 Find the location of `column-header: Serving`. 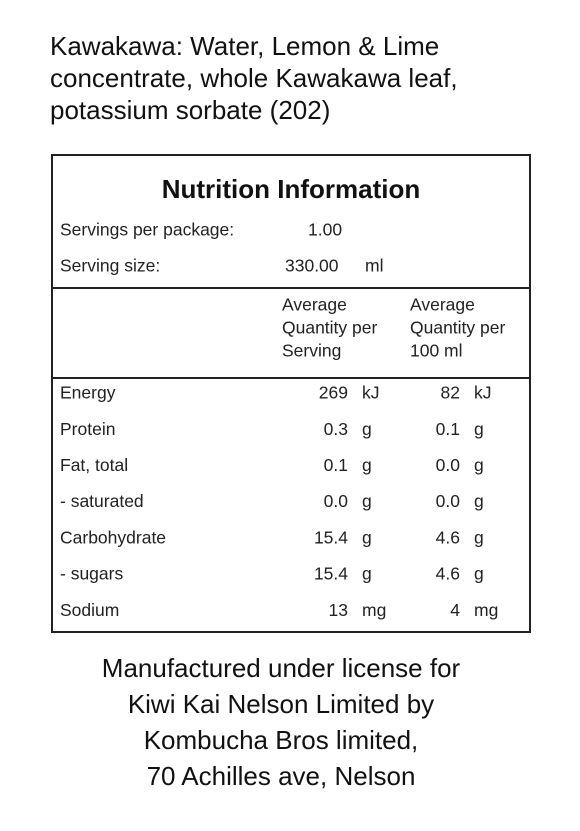

column-header: Serving is located at coordinates (311, 351).